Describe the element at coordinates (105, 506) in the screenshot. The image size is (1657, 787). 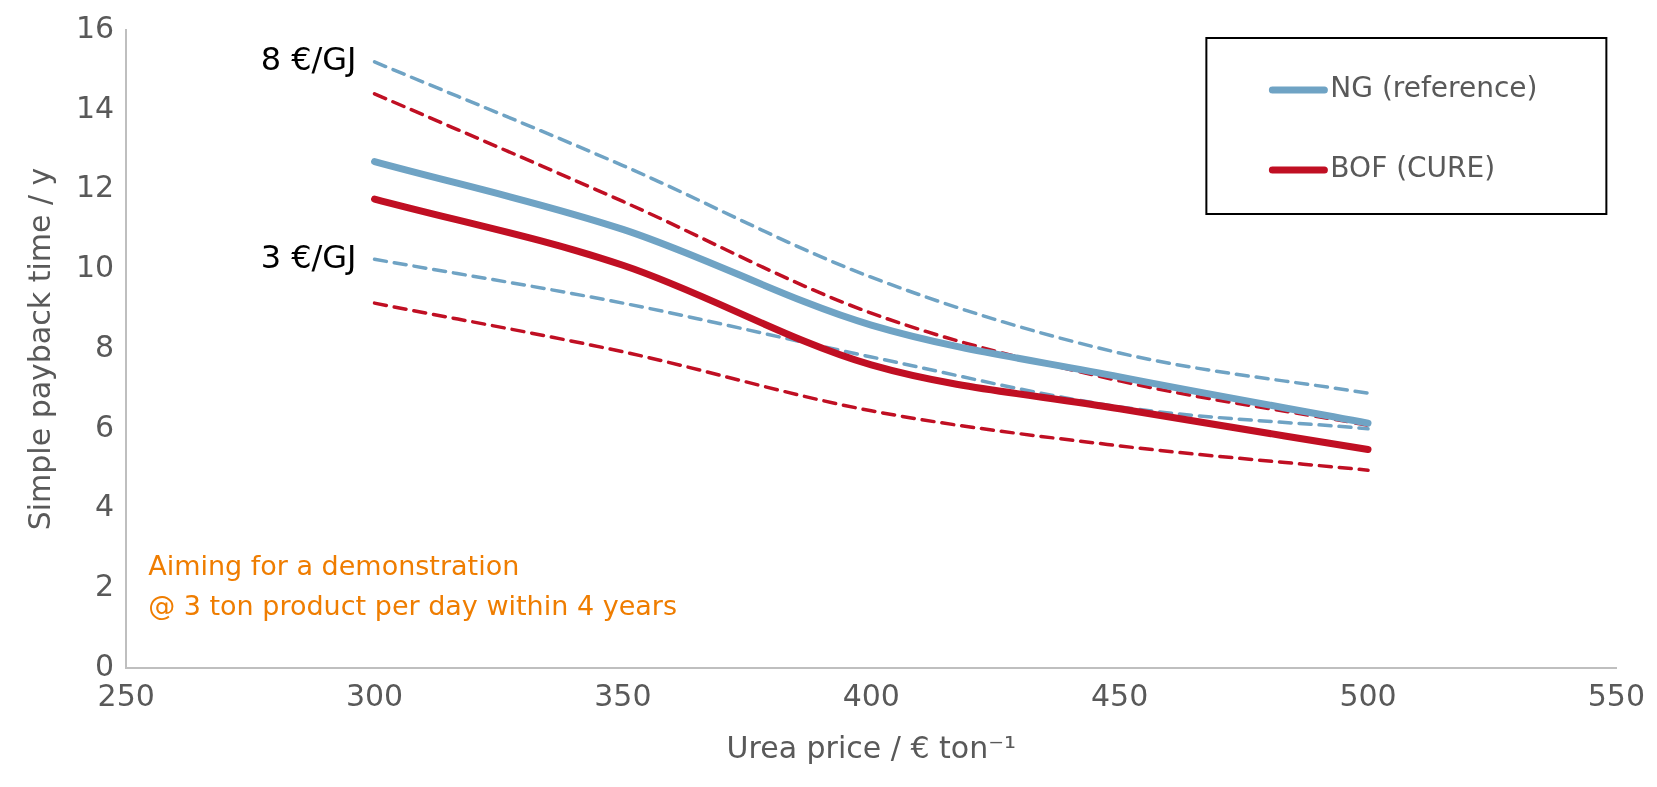
I see `y-tick-label: 4` at that location.